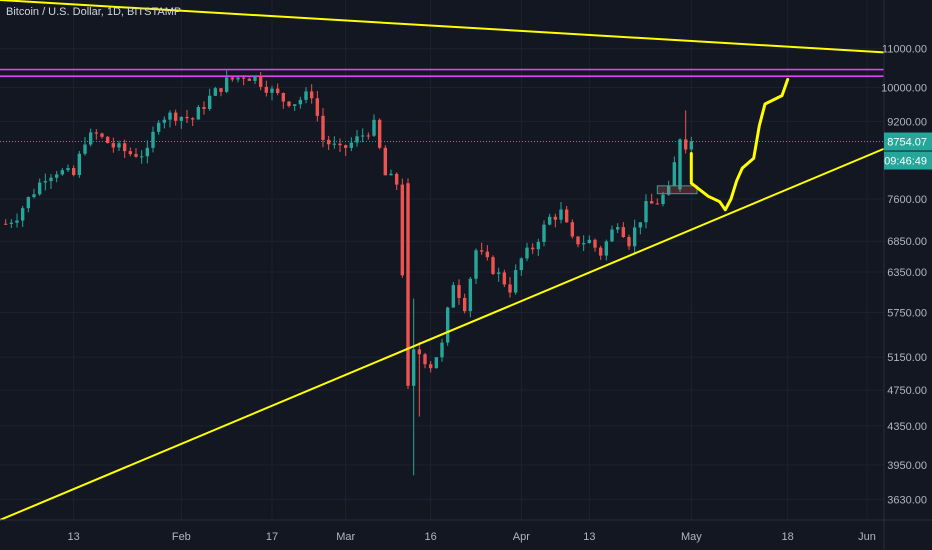  I want to click on x-tick-label: 17, so click(272, 537).